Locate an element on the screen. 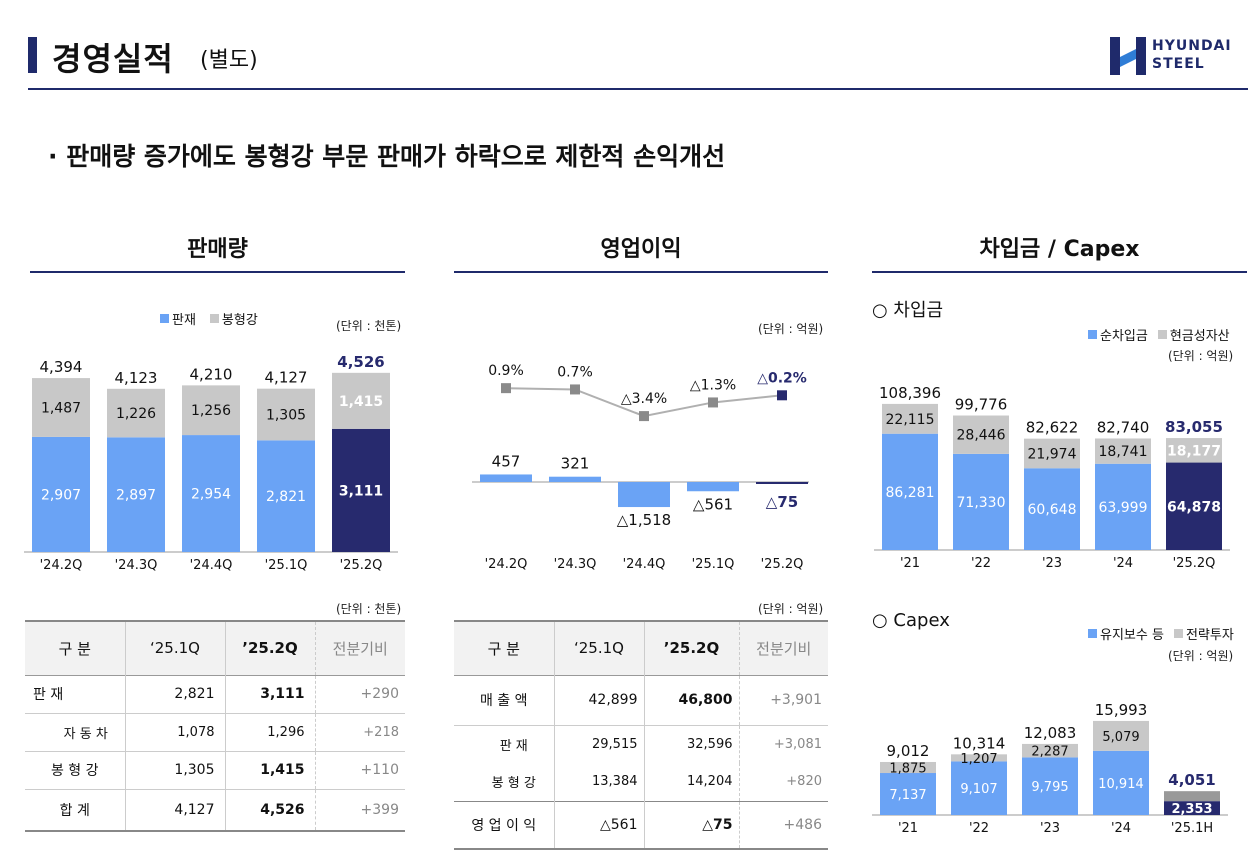 Image resolution: width=1255 pixels, height=868 pixels. data-label: 2,353 is located at coordinates (1191, 809).